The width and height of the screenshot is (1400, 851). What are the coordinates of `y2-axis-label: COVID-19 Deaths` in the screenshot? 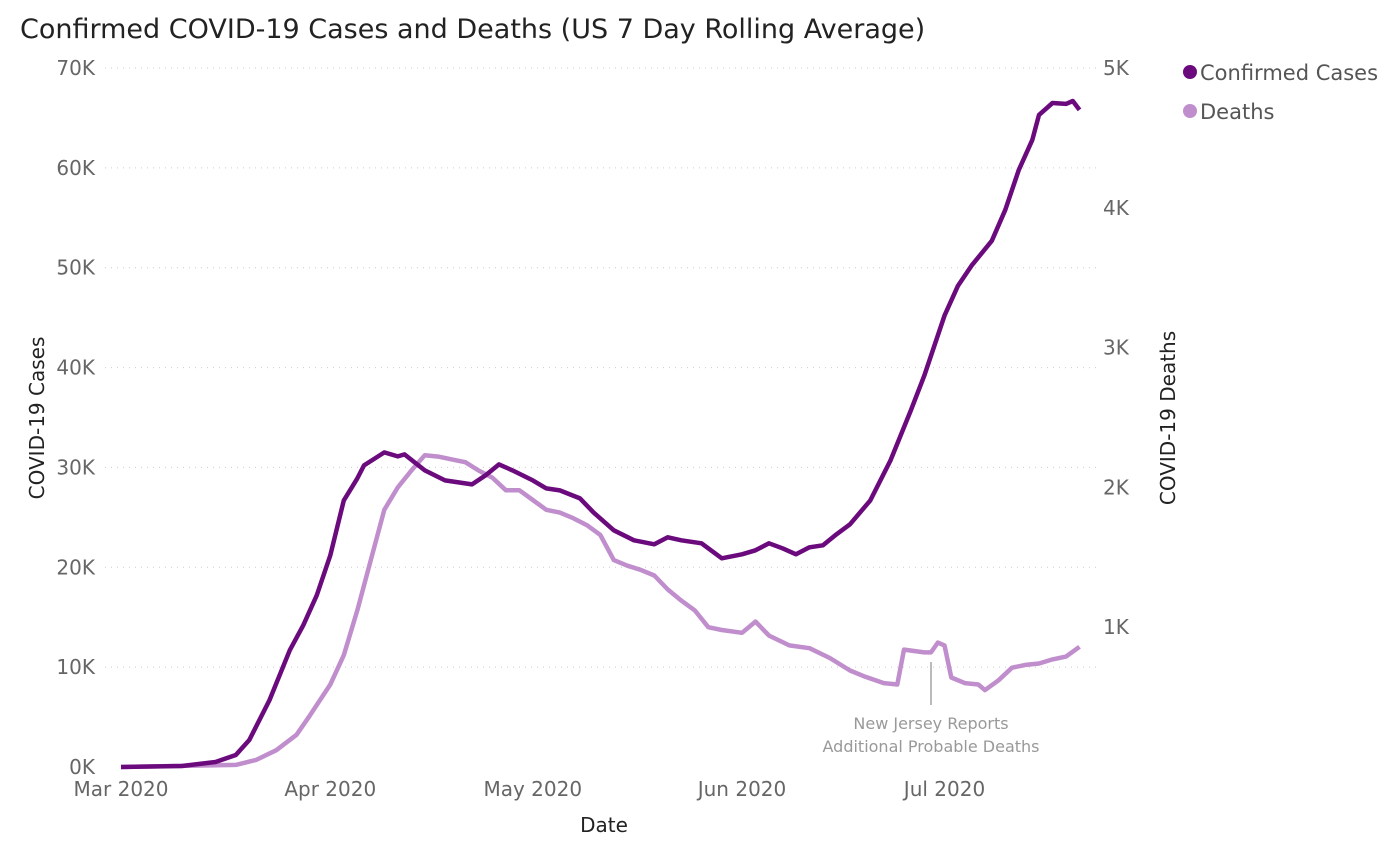 It's located at (1168, 418).